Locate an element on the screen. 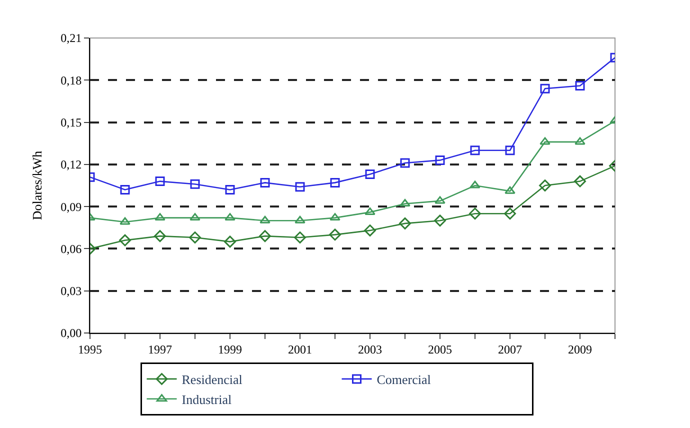  x-tick-label: 2005 is located at coordinates (440, 349).